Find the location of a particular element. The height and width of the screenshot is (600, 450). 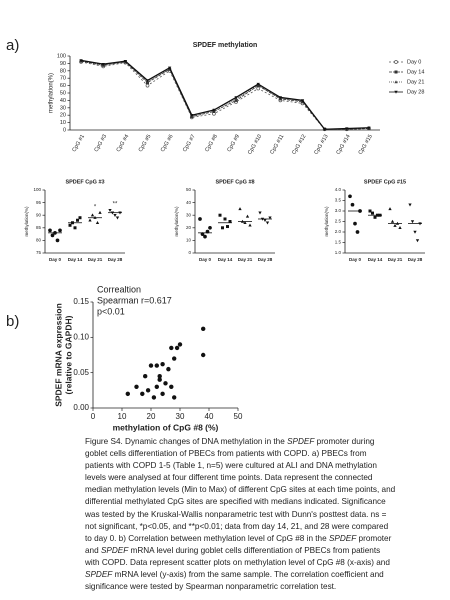

x-tick-label: CpG #3 is located at coordinates (101, 143).